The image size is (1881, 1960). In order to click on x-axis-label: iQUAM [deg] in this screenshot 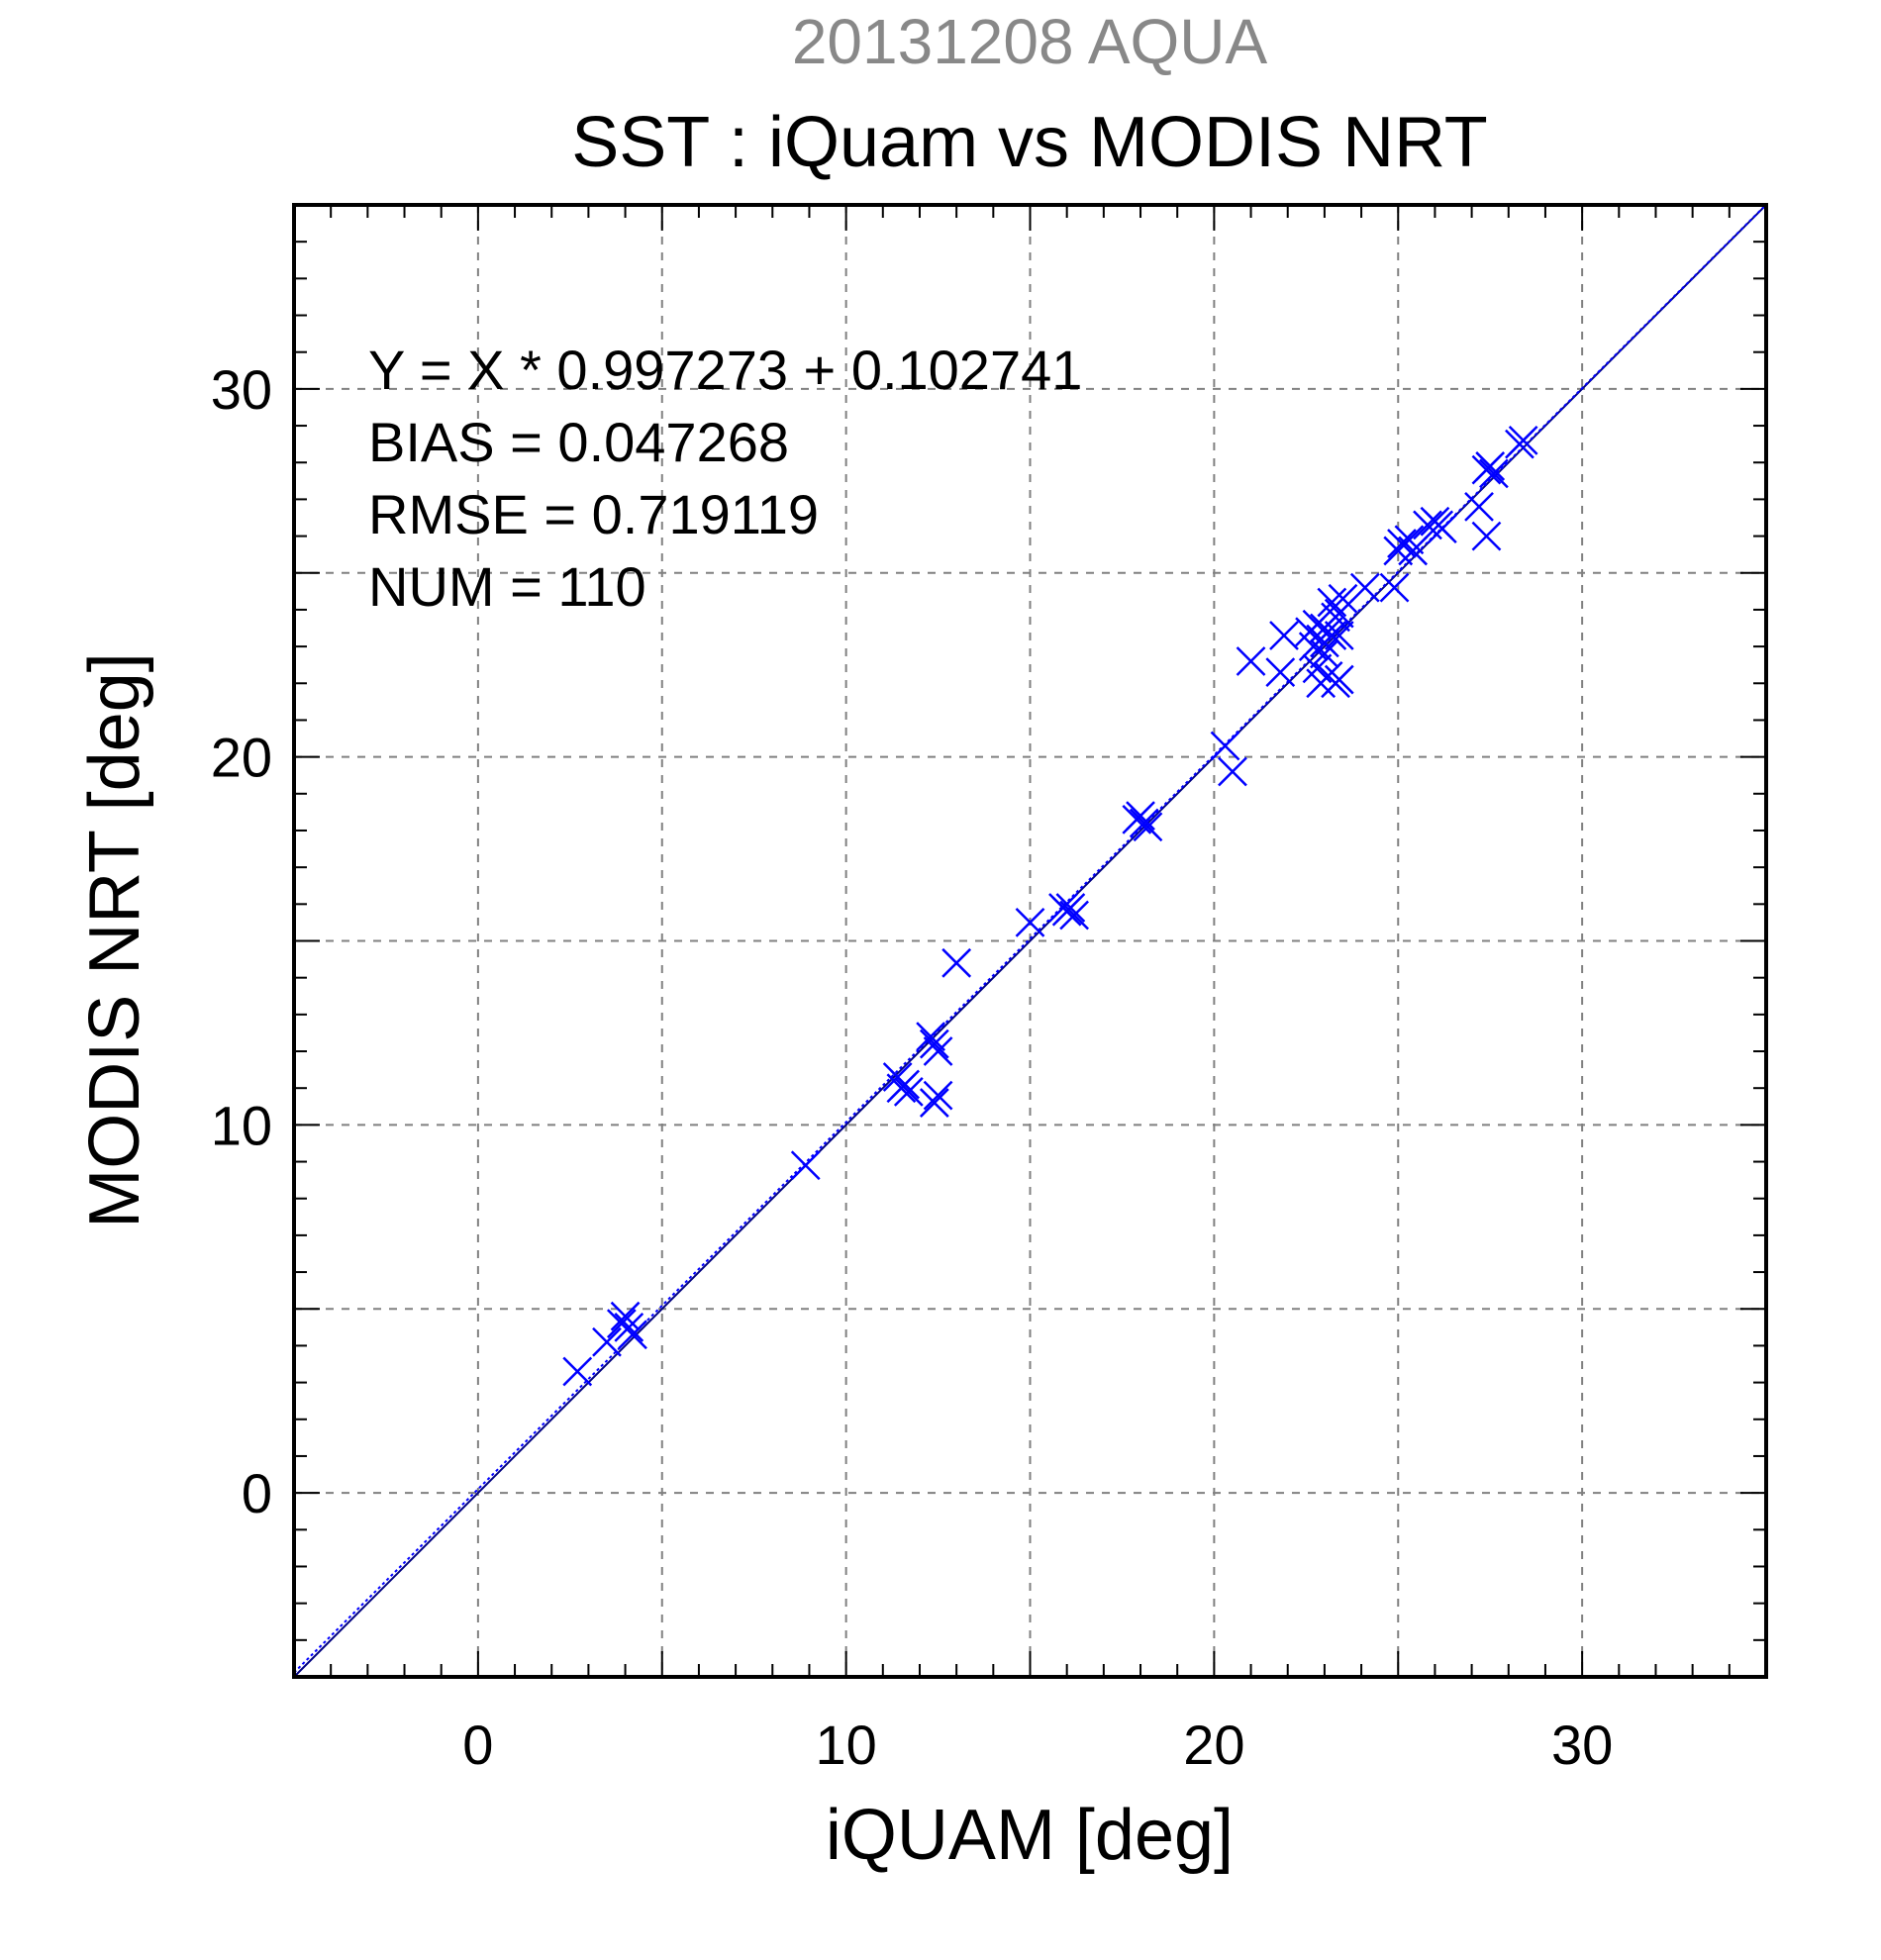, I will do `click(1030, 1835)`.